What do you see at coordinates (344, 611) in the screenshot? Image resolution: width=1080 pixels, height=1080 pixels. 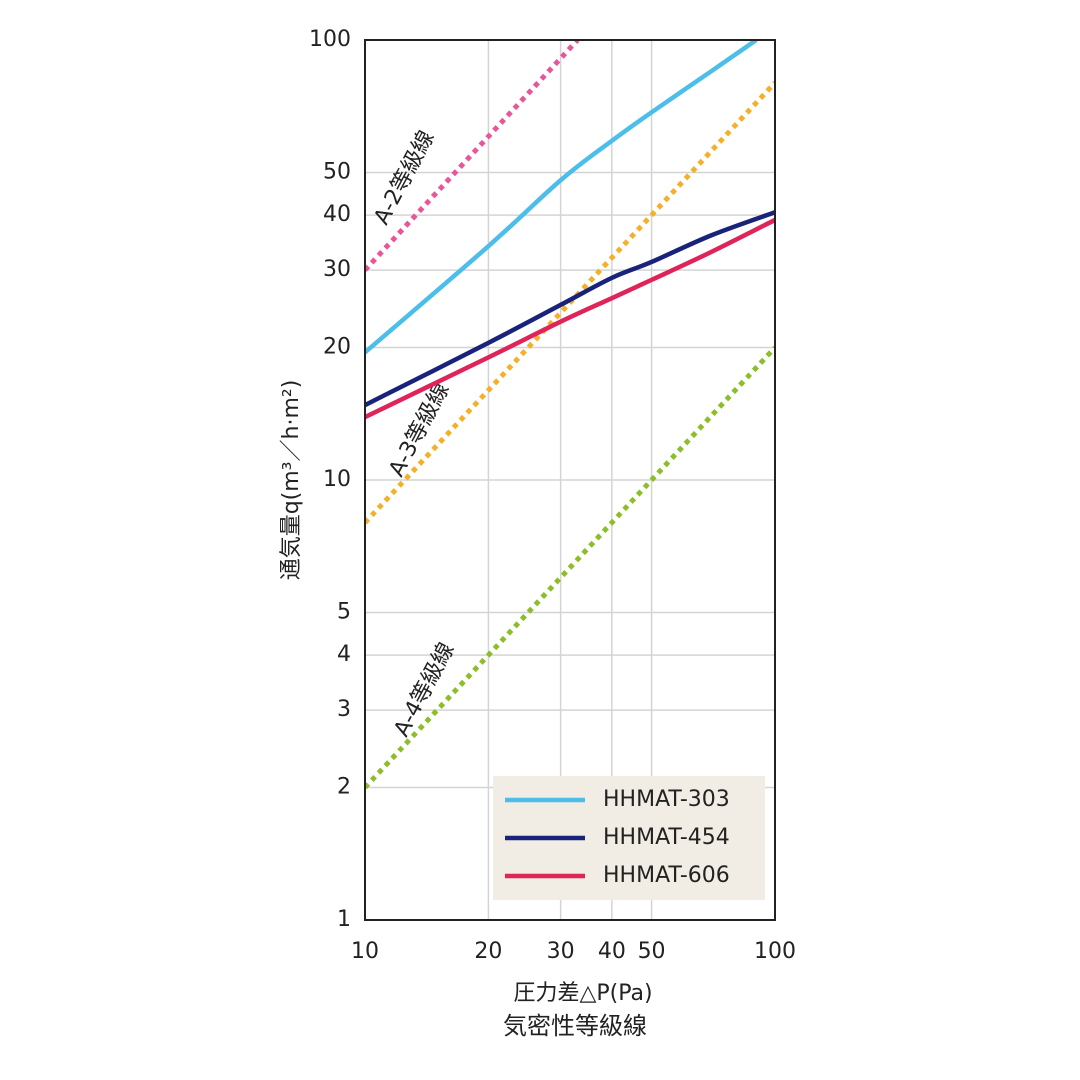 I see `y-tick-label: 5` at bounding box center [344, 611].